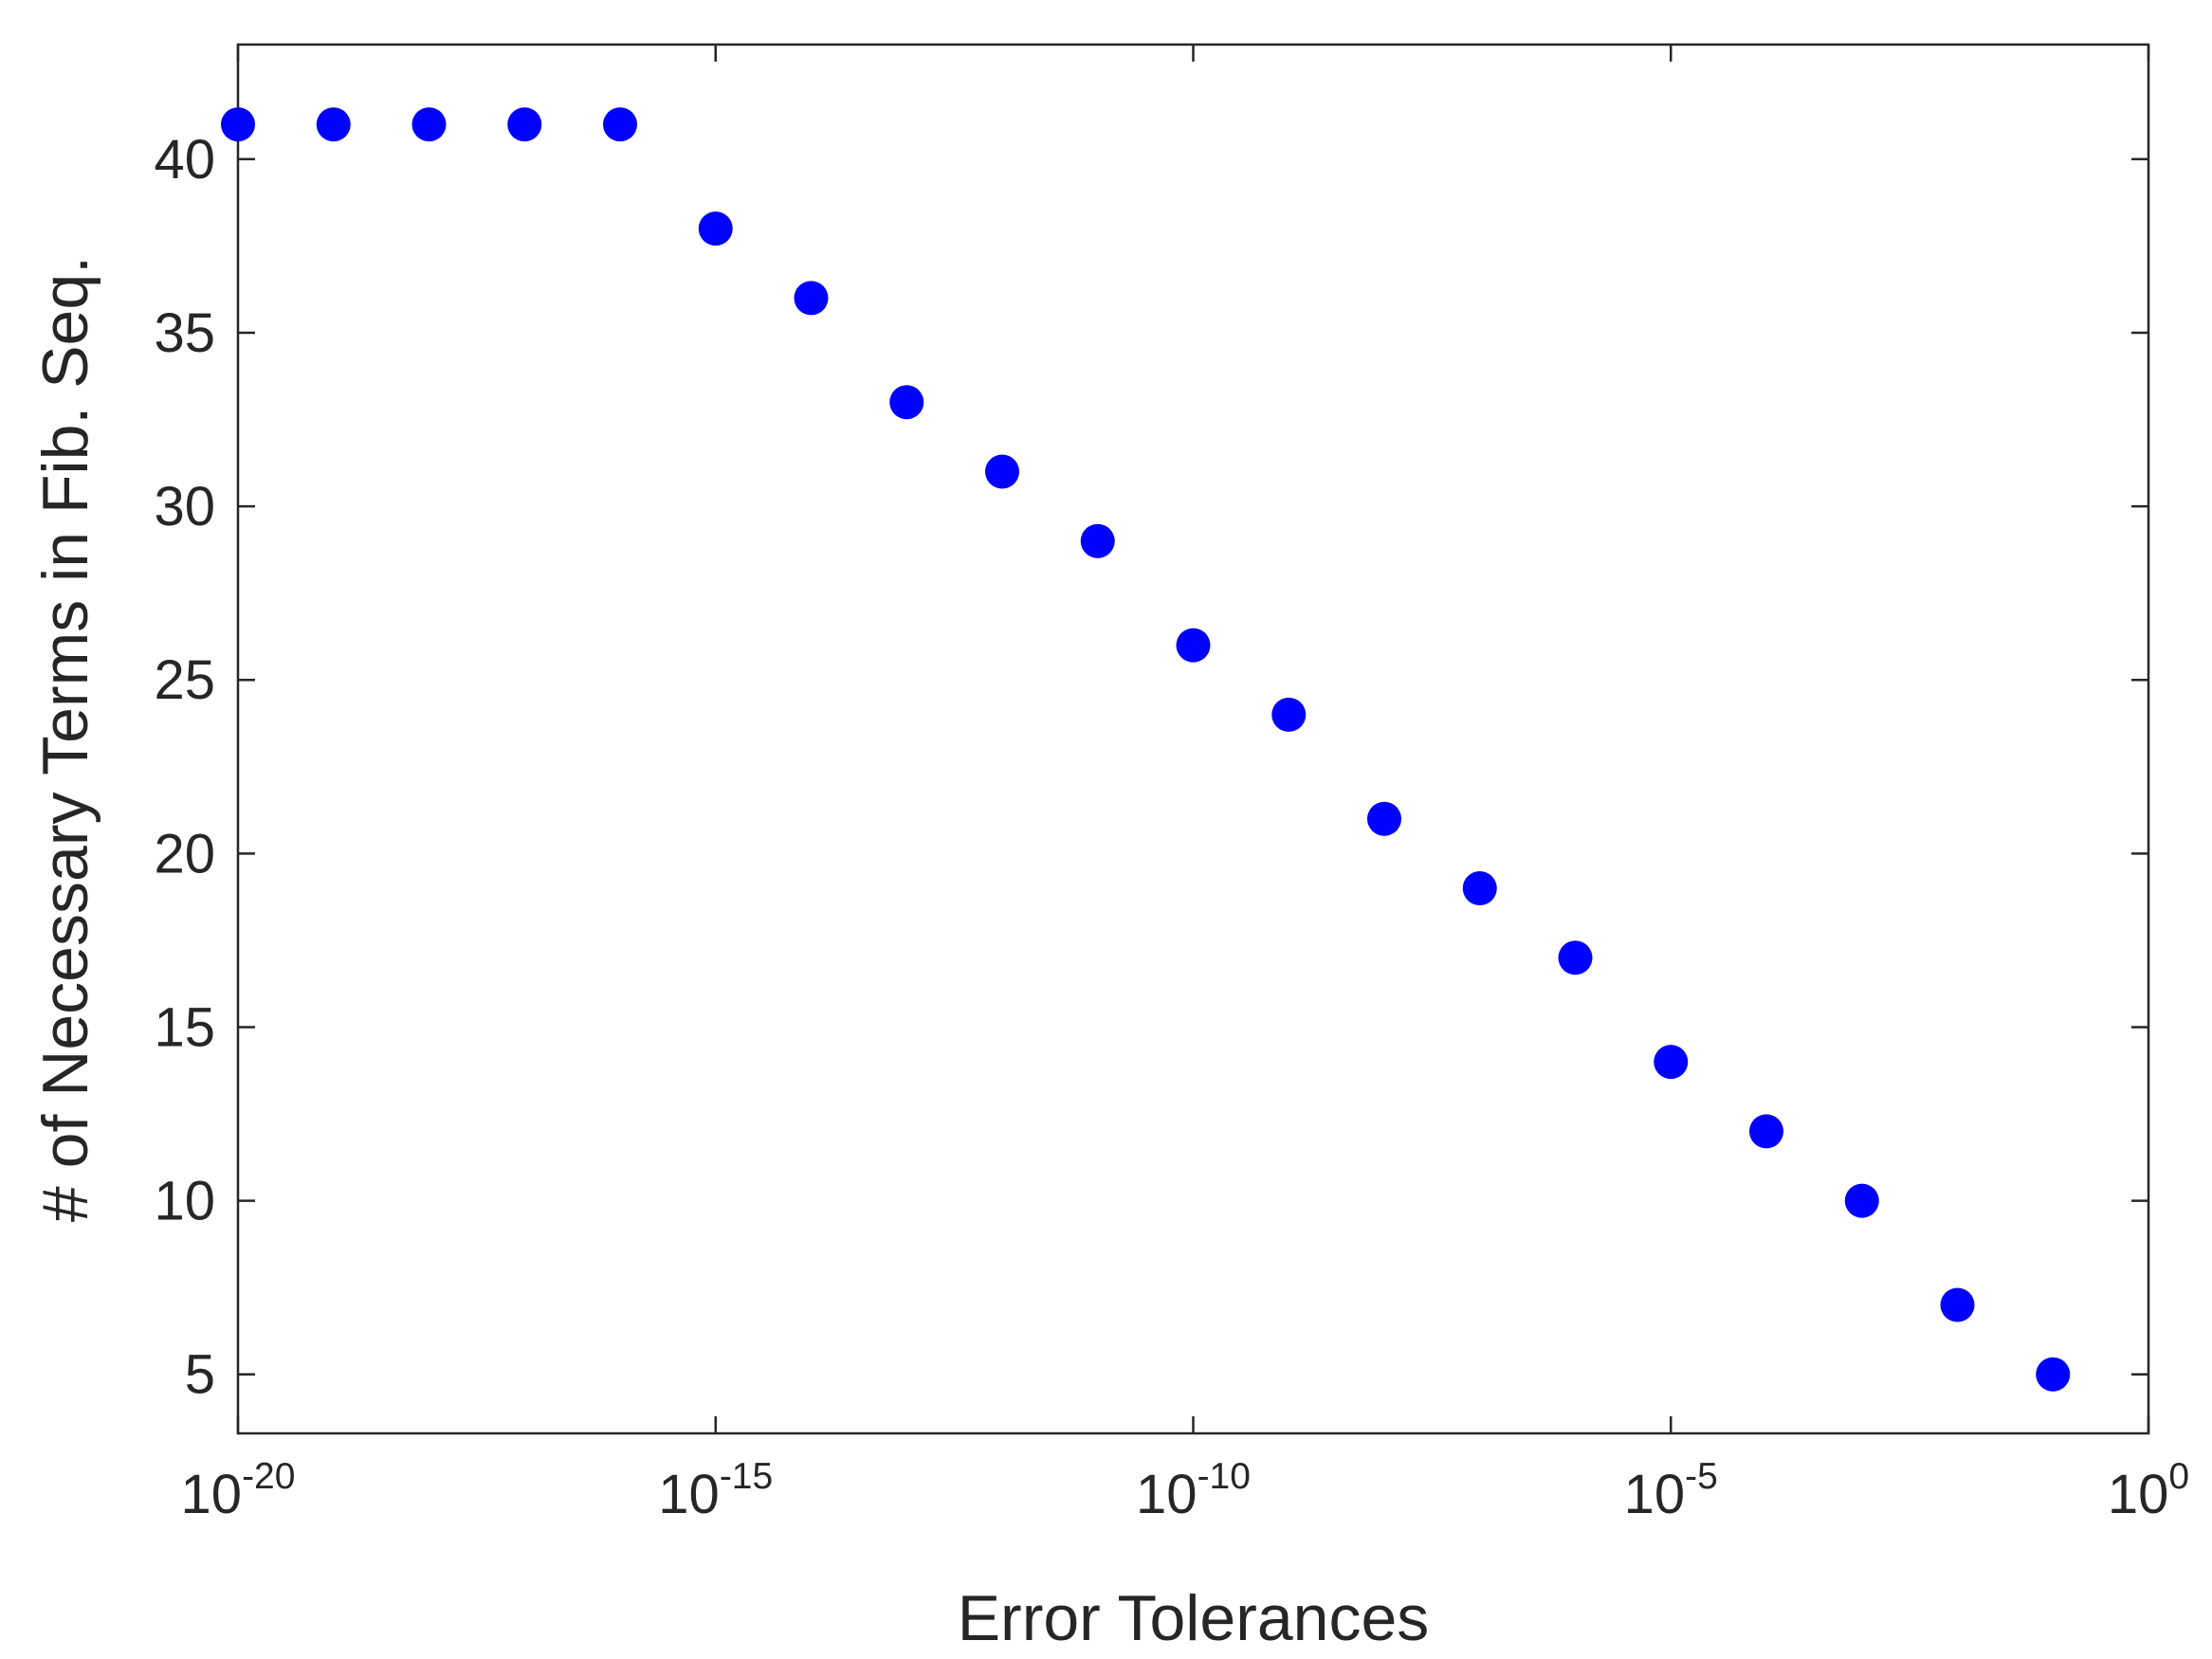  I want to click on x-tick-label: 10⁻²⁰, so click(238, 1490).